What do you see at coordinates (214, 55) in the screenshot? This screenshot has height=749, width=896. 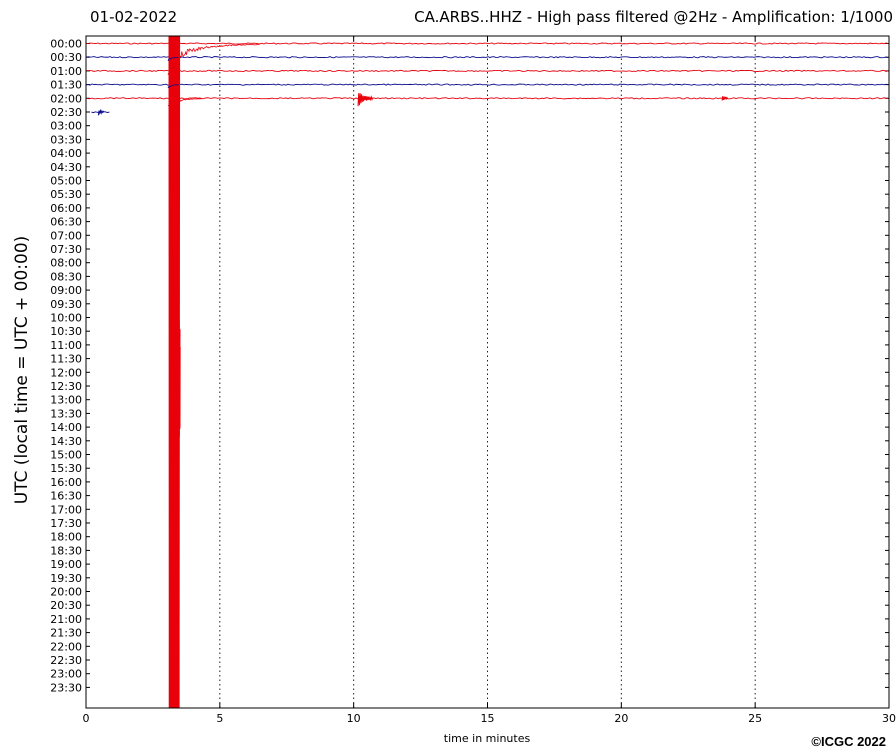 I see `event-coda` at bounding box center [214, 55].